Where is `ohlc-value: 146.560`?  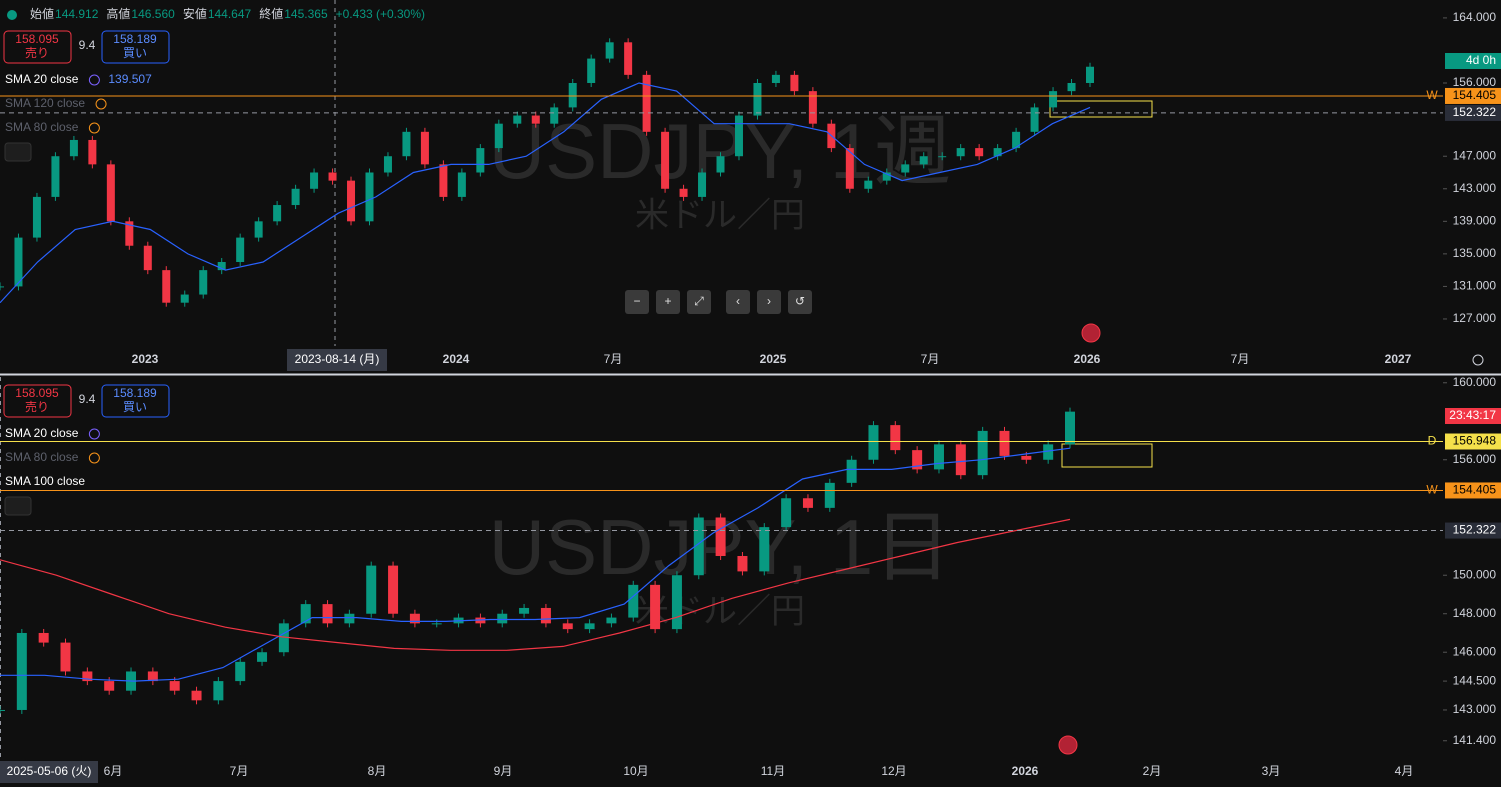
ohlc-value: 146.560 is located at coordinates (153, 14).